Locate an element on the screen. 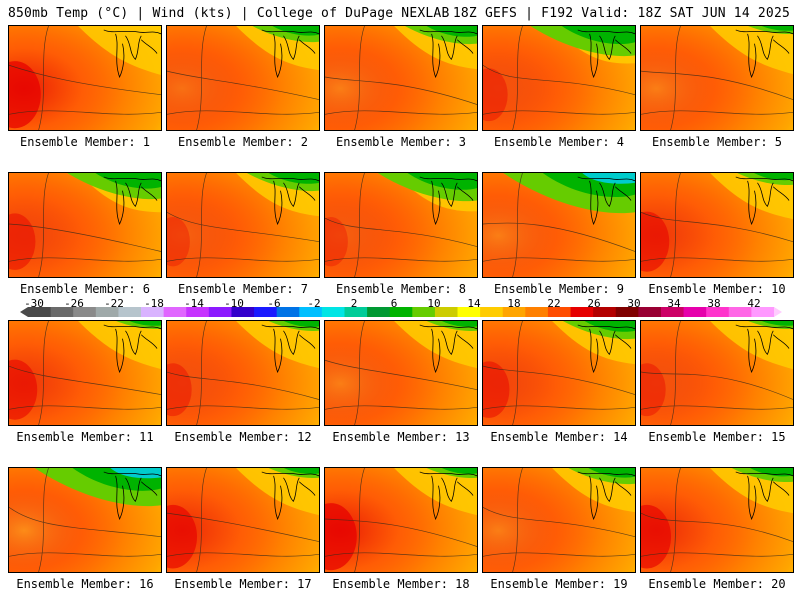  ensemble-member-label: Ensemble Member: 16 is located at coordinates (85, 584).